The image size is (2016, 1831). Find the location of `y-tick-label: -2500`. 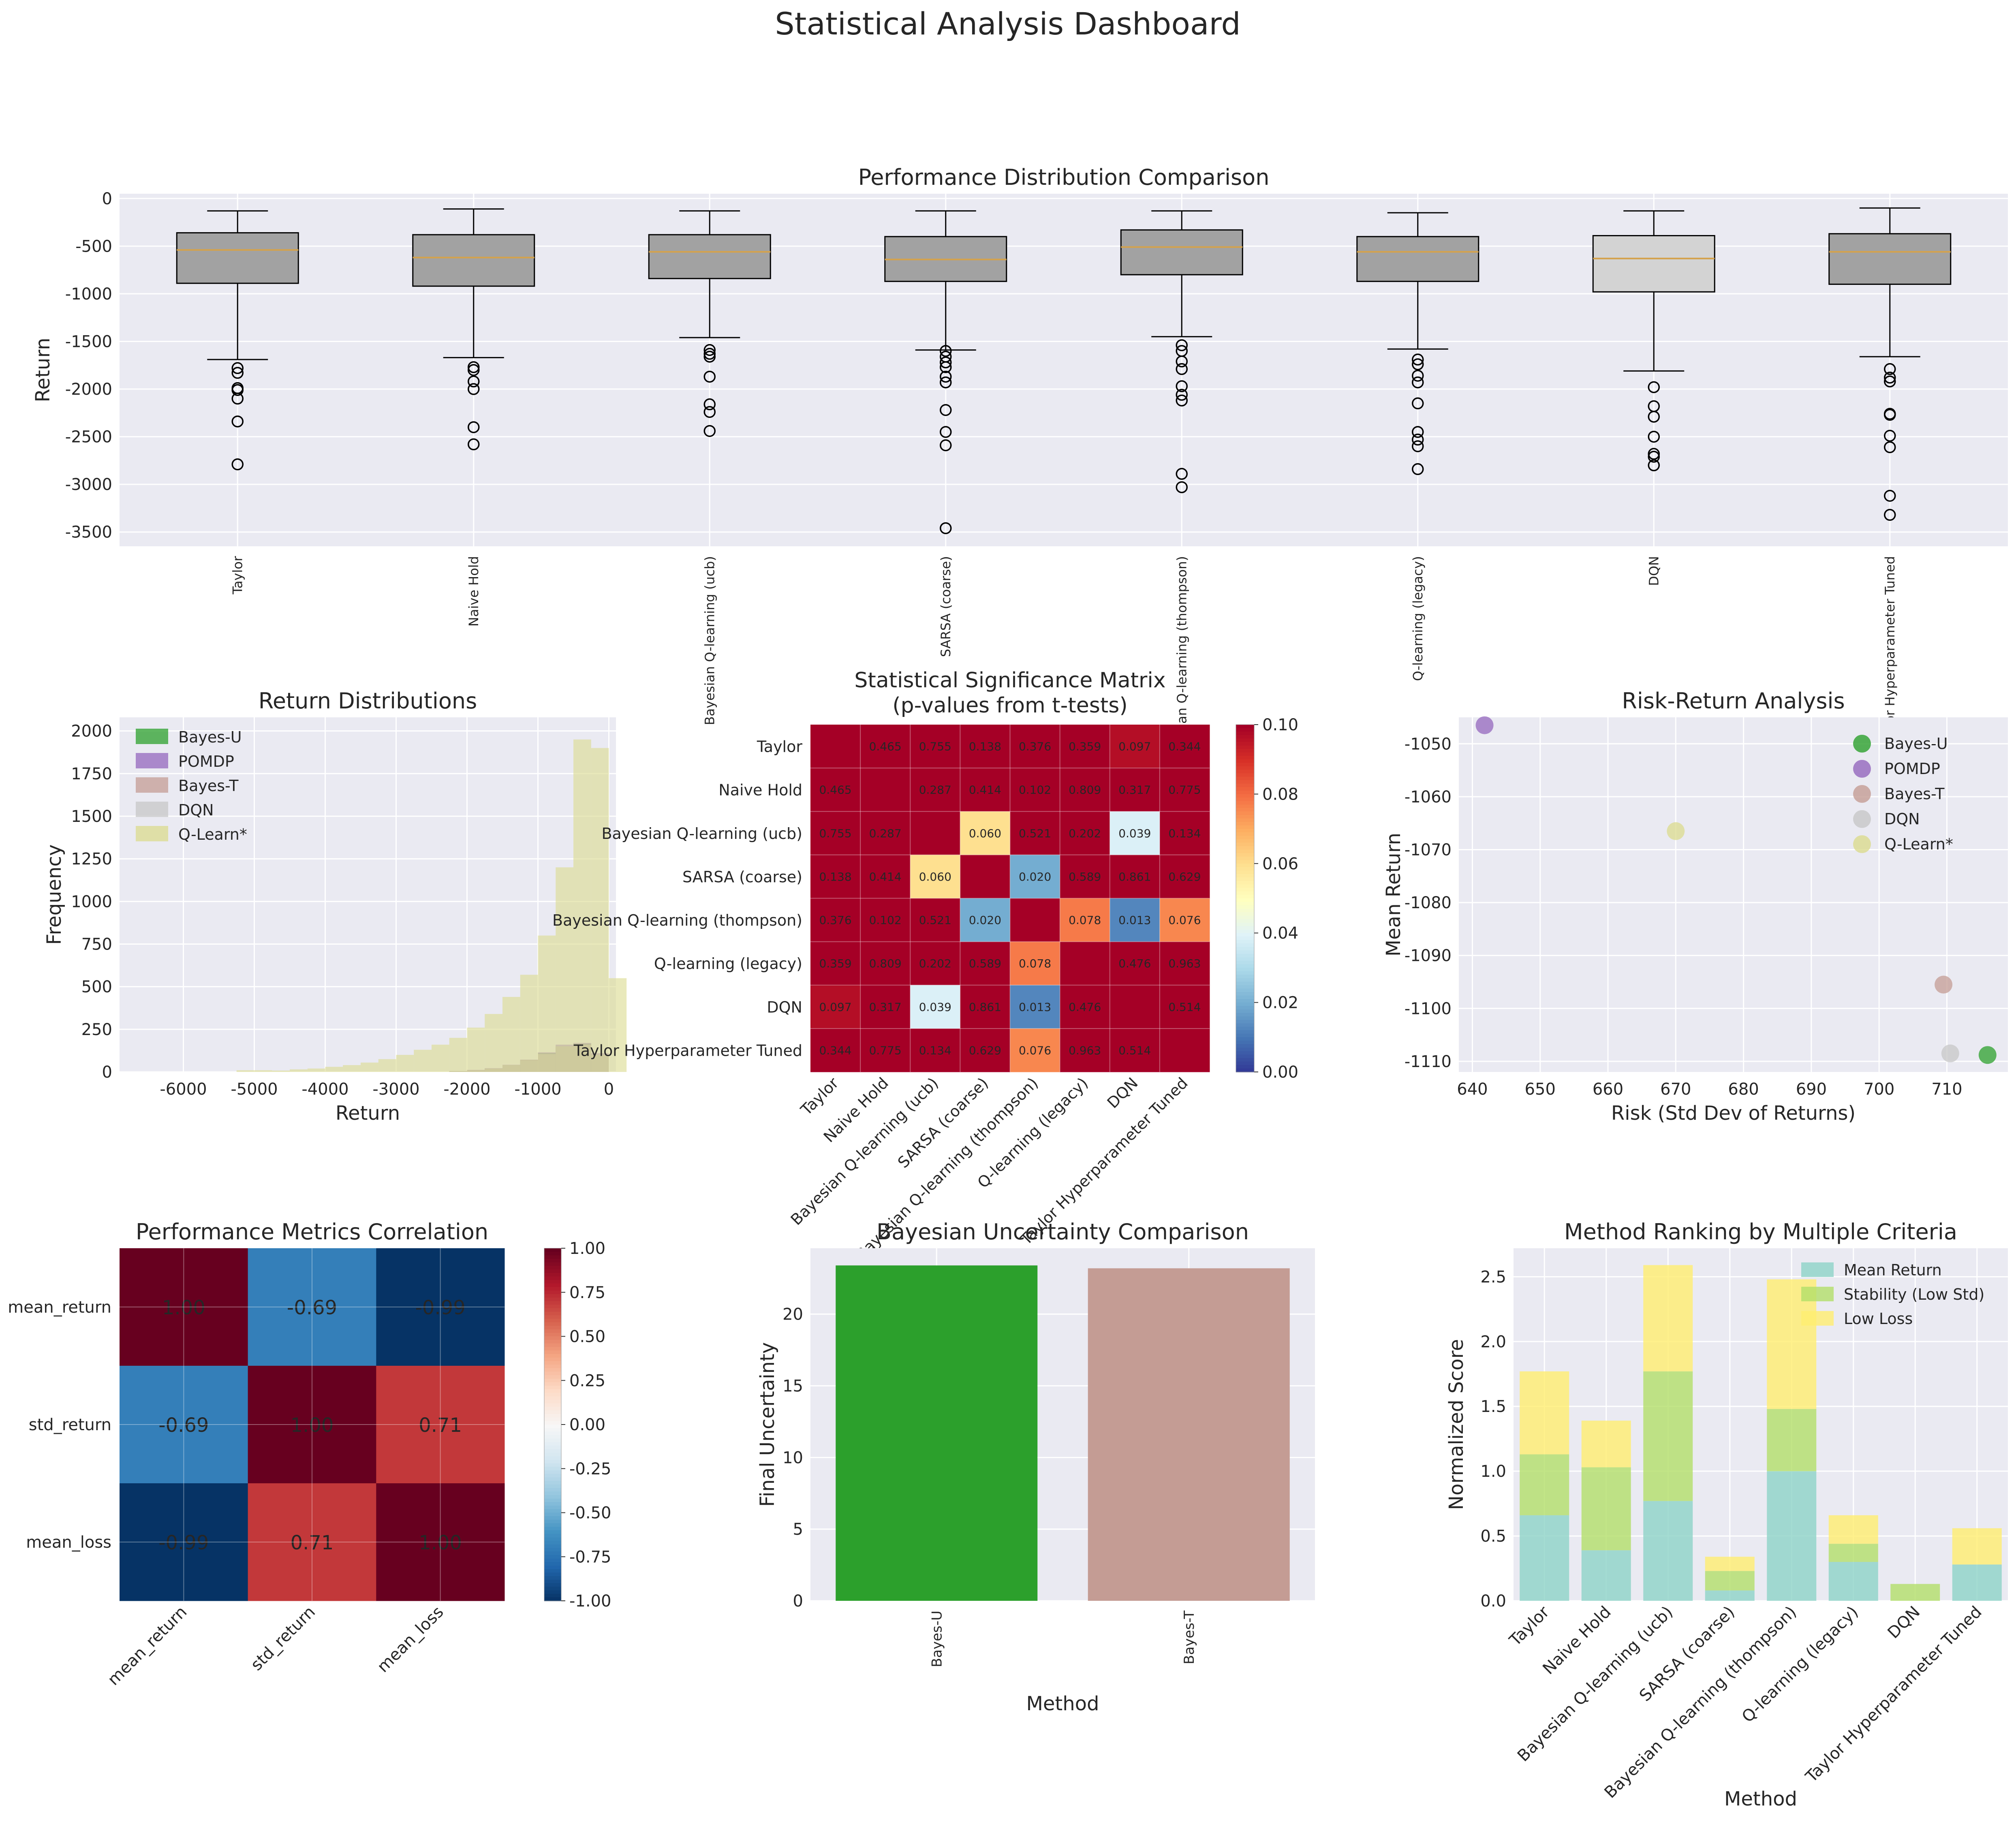

y-tick-label: -2500 is located at coordinates (88, 437).